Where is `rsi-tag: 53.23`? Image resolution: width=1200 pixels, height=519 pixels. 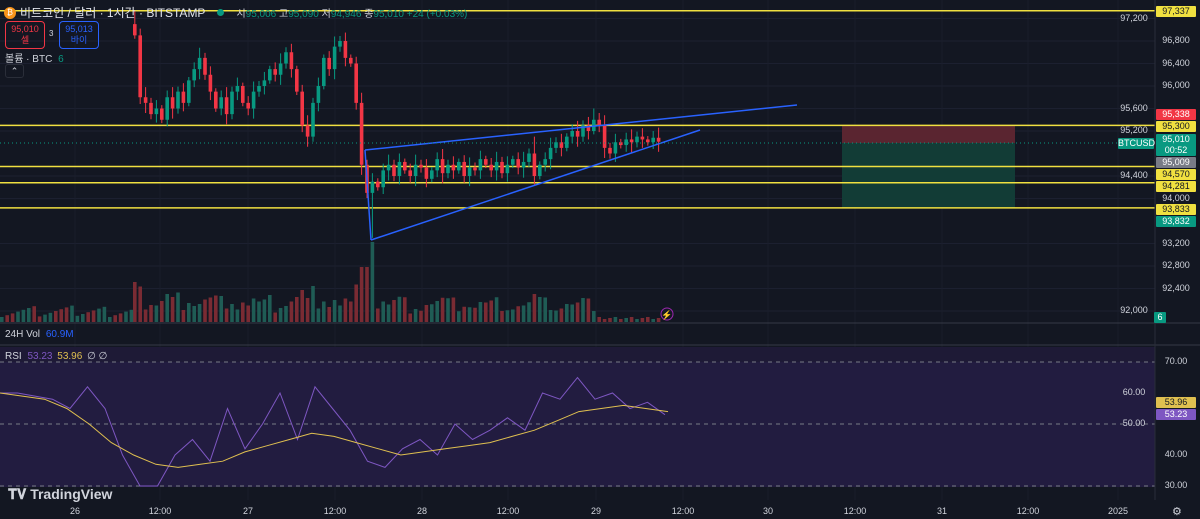
rsi-tag: 53.23 is located at coordinates (1176, 414).